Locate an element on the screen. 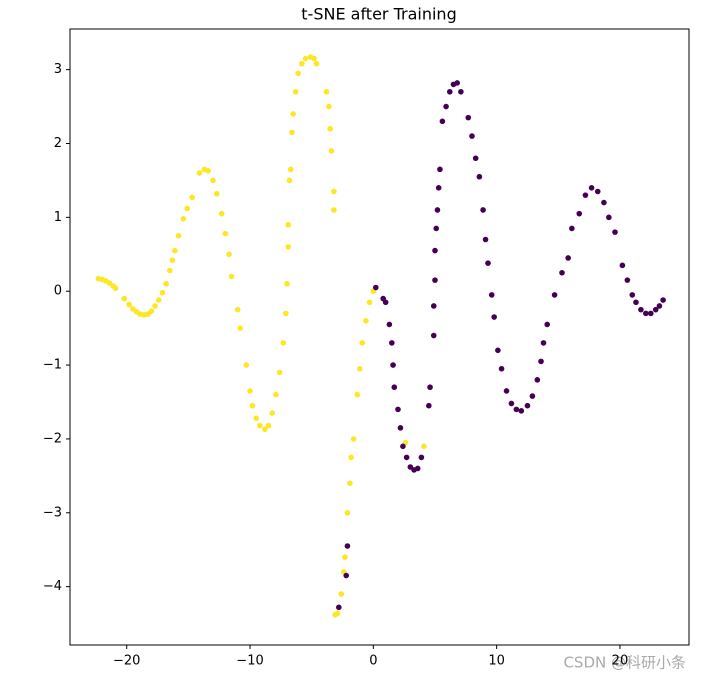 The height and width of the screenshot is (685, 702). x-tick-label: 20 is located at coordinates (620, 661).